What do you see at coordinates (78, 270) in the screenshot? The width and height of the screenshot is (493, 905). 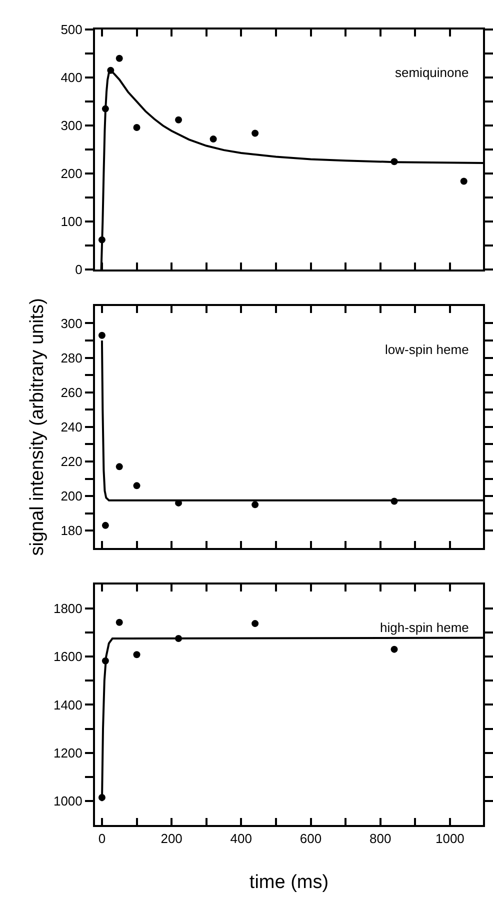 I see `y-tick-label: 0` at bounding box center [78, 270].